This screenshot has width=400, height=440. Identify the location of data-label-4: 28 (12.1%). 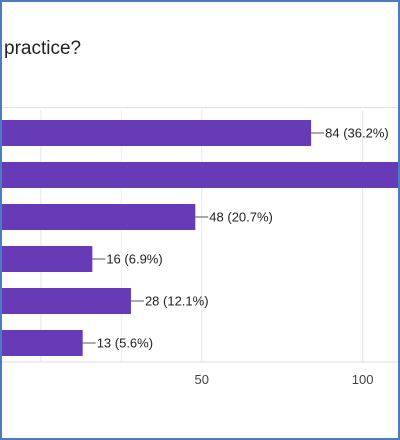
(177, 301).